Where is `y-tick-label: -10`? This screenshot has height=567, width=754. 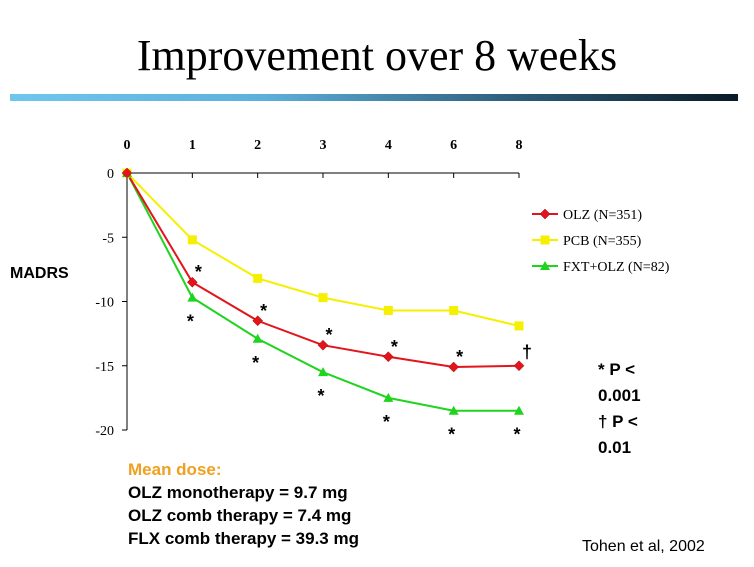
y-tick-label: -10 is located at coordinates (104, 303).